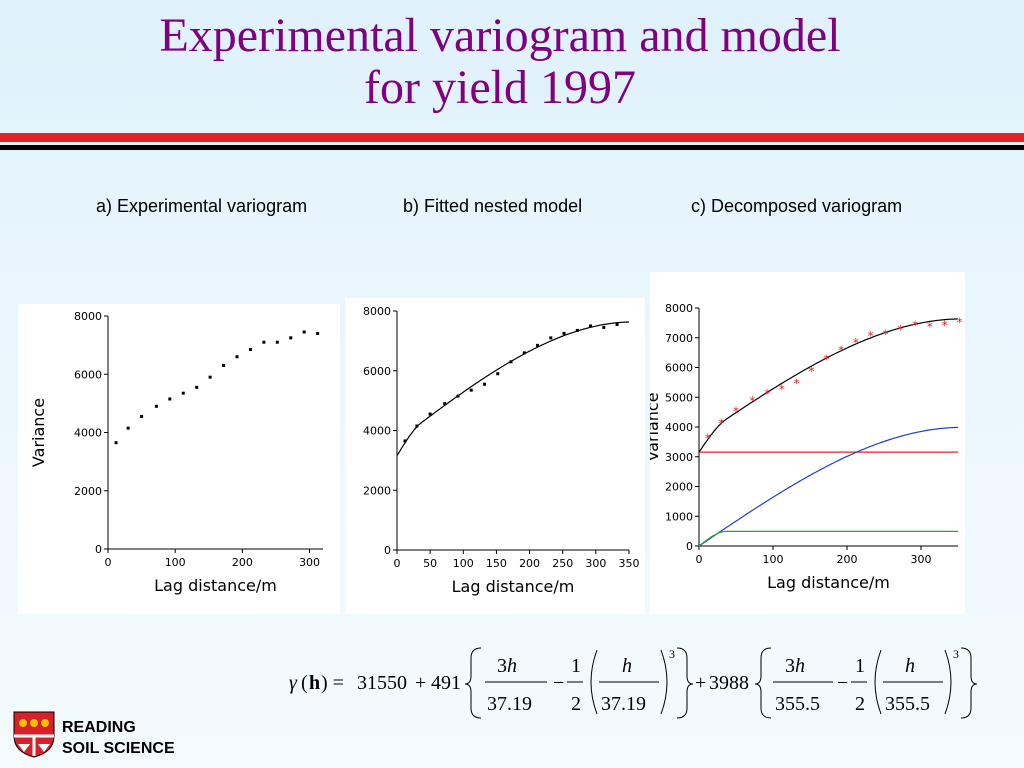 The height and width of the screenshot is (768, 1024). Describe the element at coordinates (558, 683) in the screenshot. I see `formula-minus-1: −` at that location.